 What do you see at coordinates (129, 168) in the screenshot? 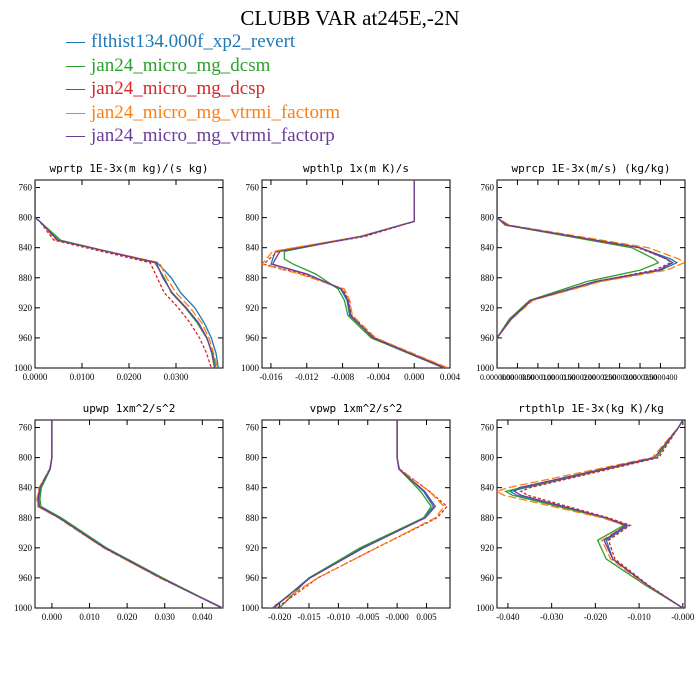
I see `panel-title: wprtp 1E-3x(m kg)/(s kg)` at bounding box center [129, 168].